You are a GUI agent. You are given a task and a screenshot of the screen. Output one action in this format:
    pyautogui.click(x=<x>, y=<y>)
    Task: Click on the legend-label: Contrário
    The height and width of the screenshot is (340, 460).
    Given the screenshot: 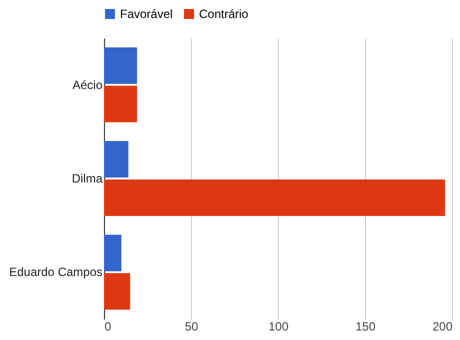 What is the action you would take?
    pyautogui.click(x=224, y=14)
    